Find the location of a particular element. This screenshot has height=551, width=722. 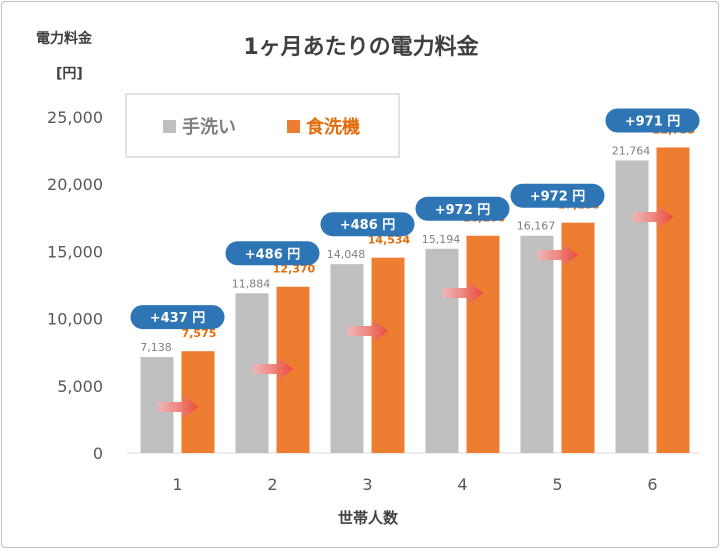

difference-label: +437 円 is located at coordinates (178, 318).